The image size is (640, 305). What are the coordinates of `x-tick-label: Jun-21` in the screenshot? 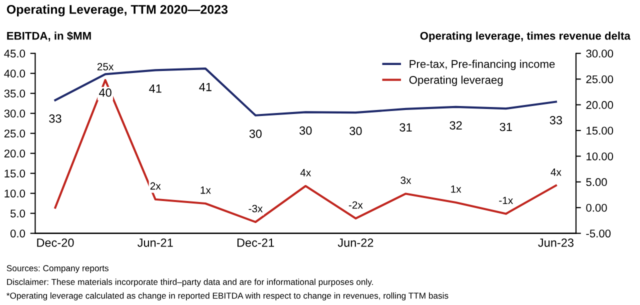 It's located at (155, 242).